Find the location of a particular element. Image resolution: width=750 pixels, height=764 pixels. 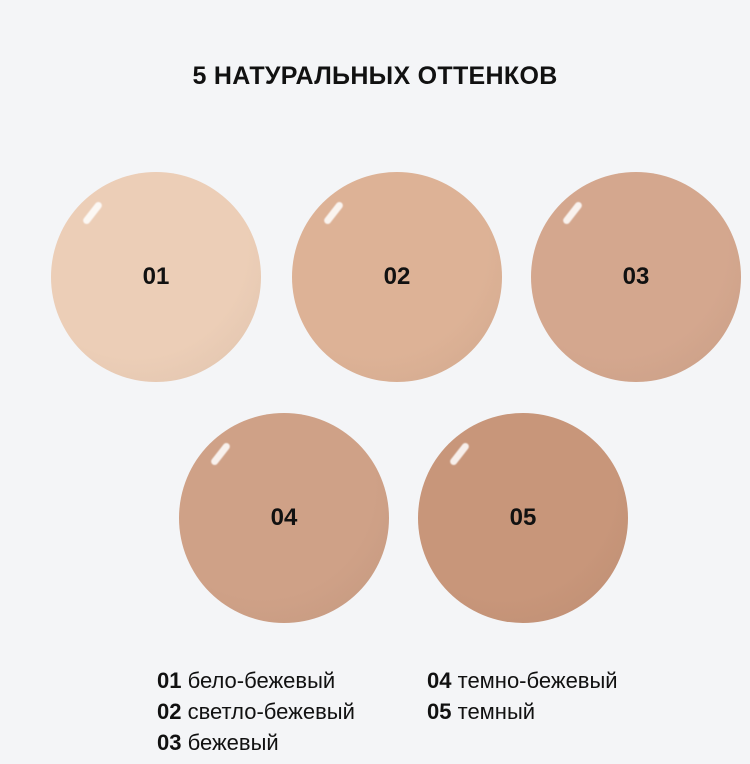

shade-legend-right: 04 темно-бежевый 05 темный is located at coordinates (522, 696).